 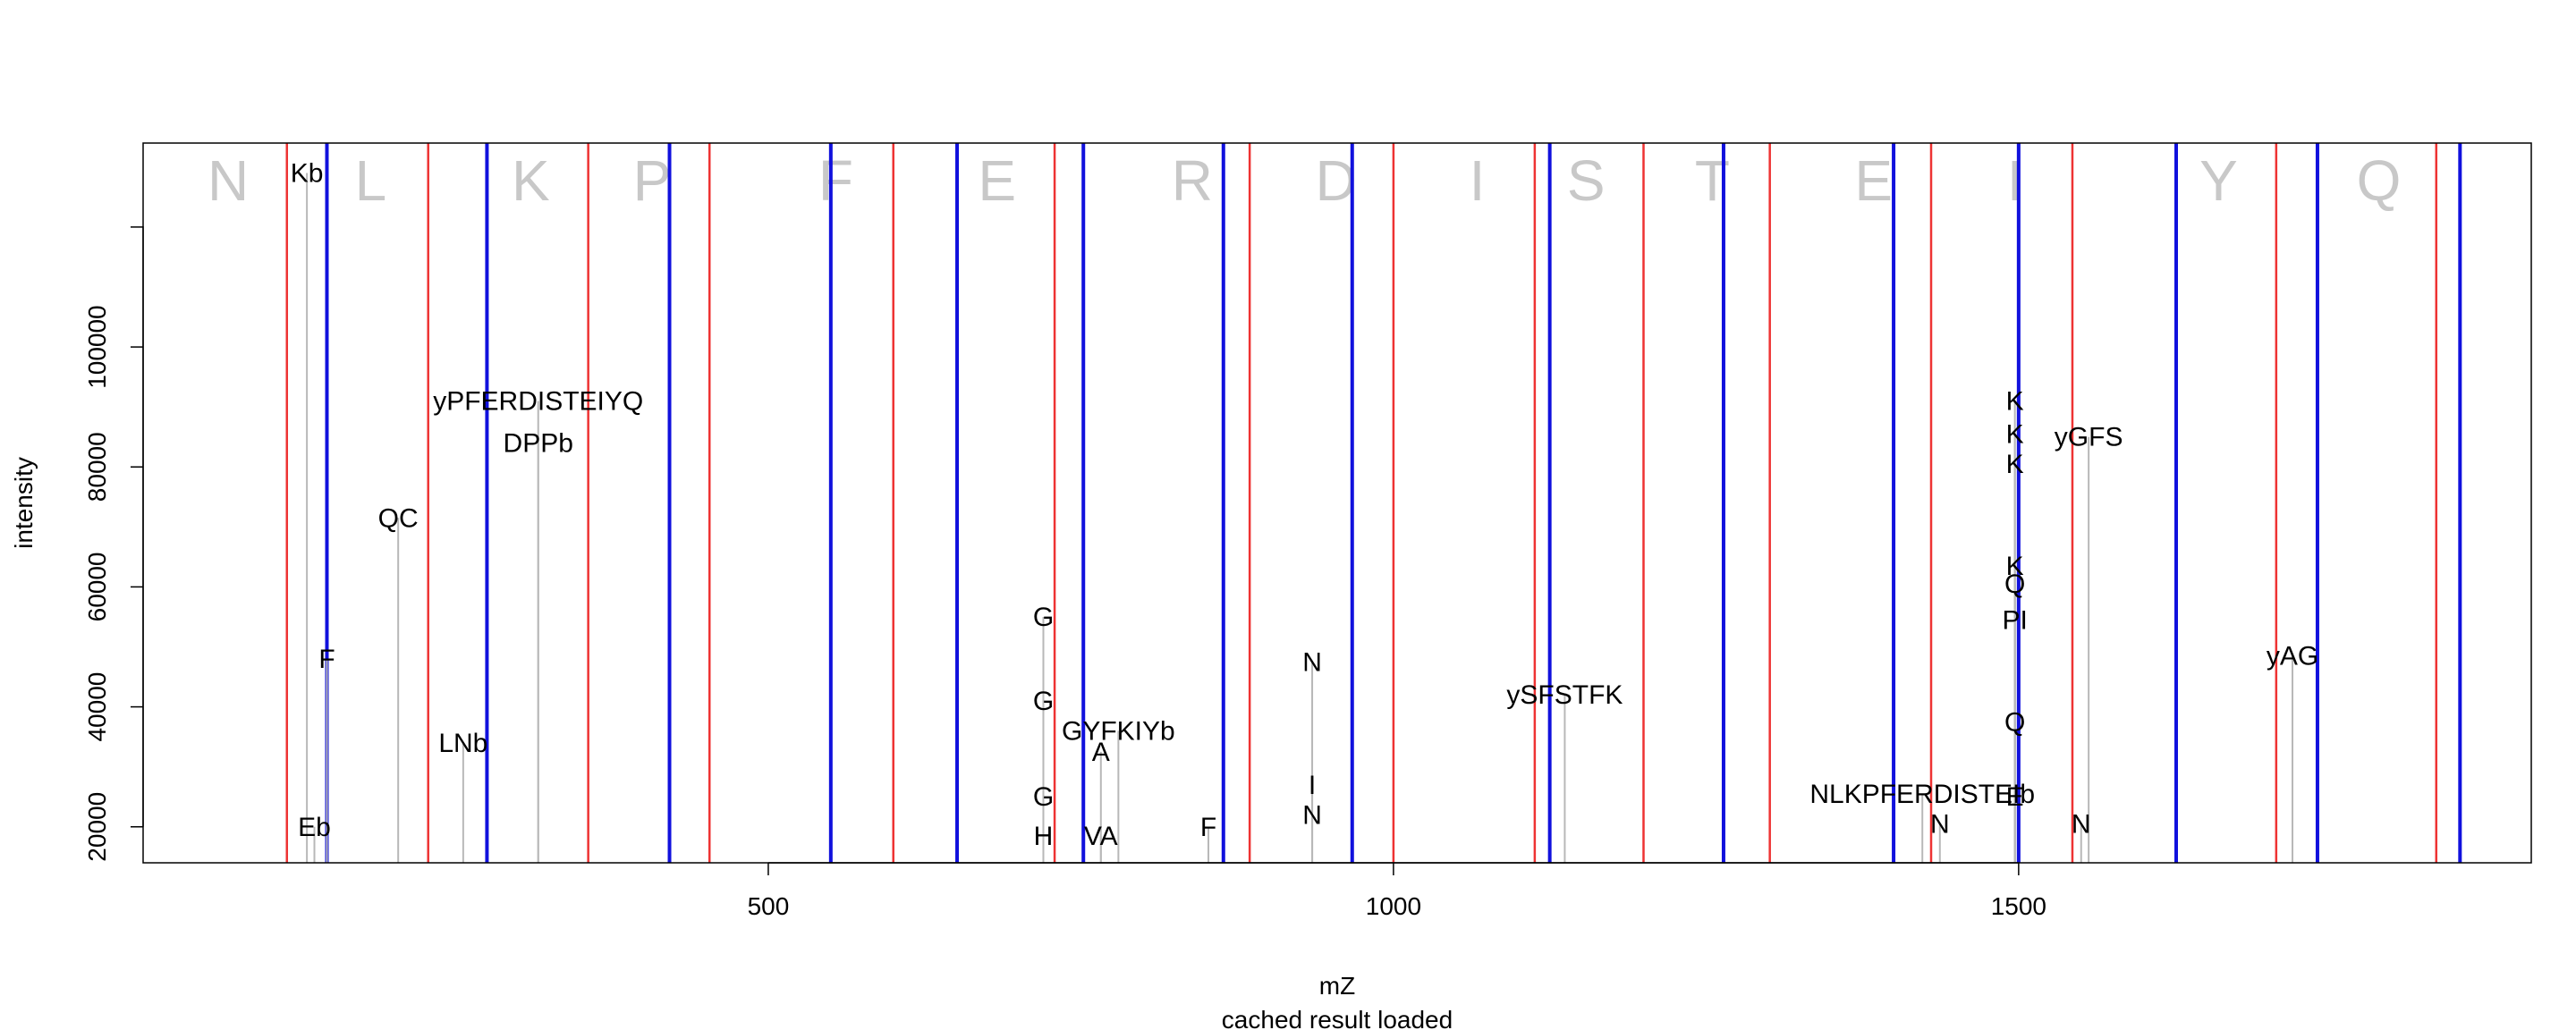 What do you see at coordinates (314, 827) in the screenshot?
I see `peak-label: Eb` at bounding box center [314, 827].